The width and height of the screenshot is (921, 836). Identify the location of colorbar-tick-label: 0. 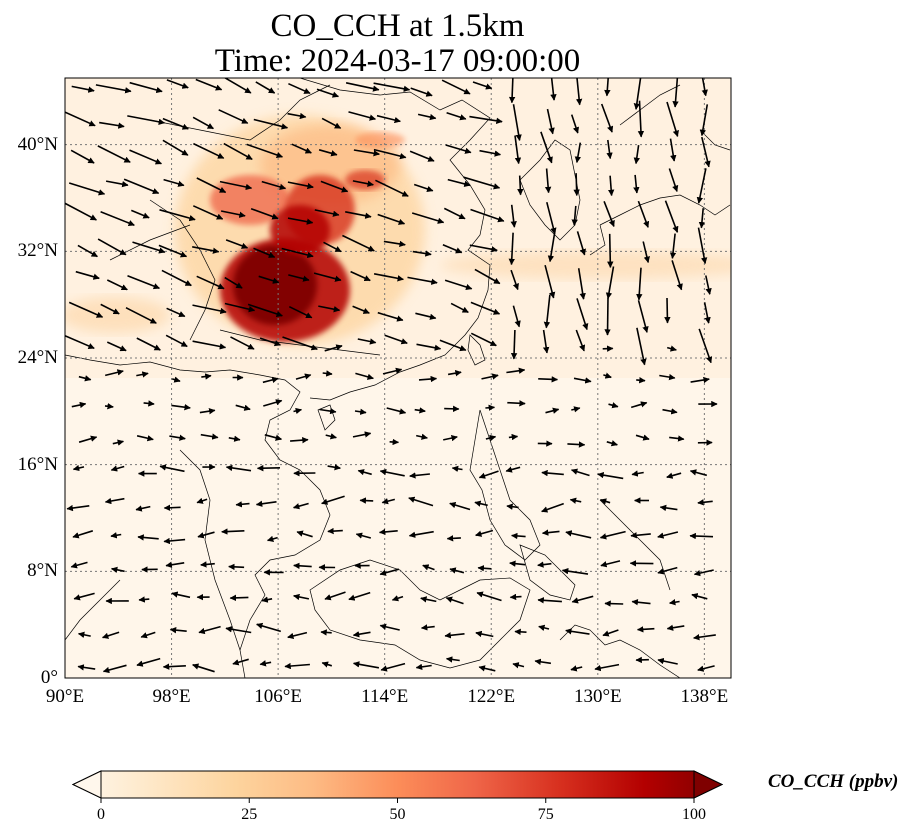
(101, 814).